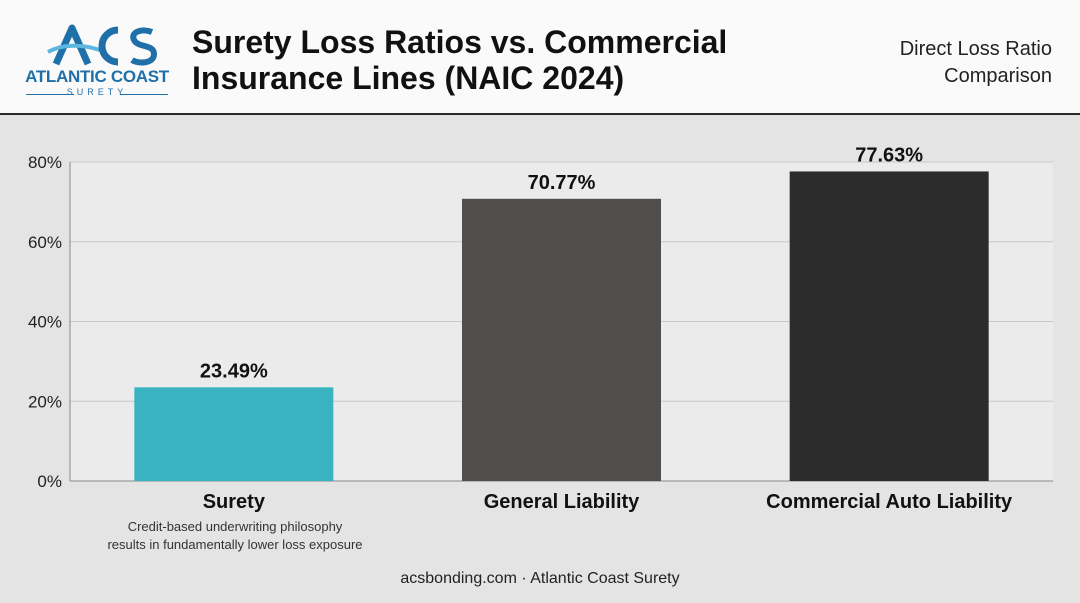 Image resolution: width=1080 pixels, height=603 pixels. I want to click on brand-name: ATLANTIC COAST, so click(97, 76).